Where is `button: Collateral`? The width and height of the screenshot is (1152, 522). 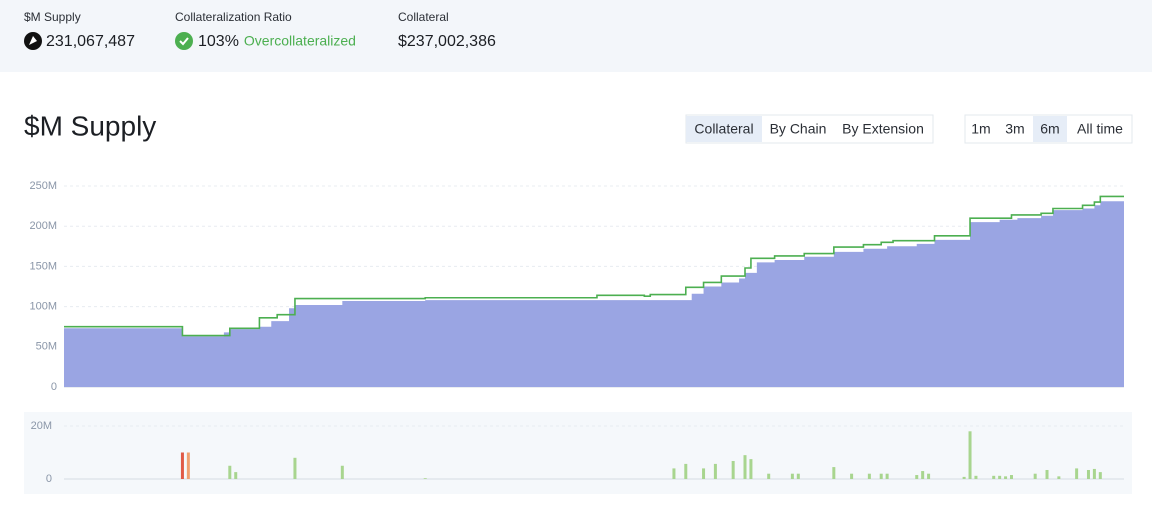
button: Collateral is located at coordinates (723, 129).